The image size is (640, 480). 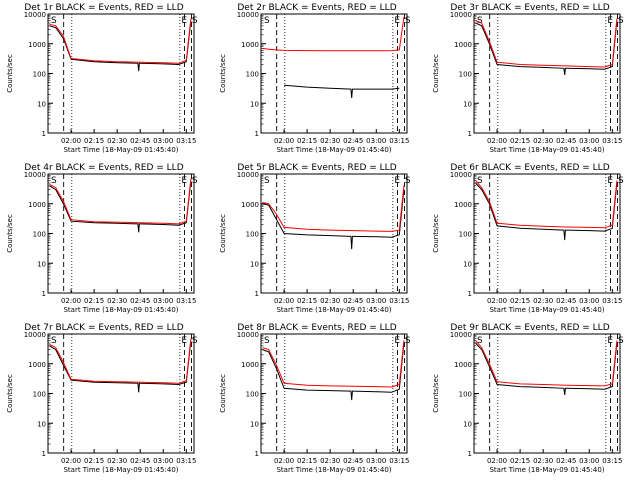 What do you see at coordinates (316, 328) in the screenshot?
I see `panel-title: Det 8r BLACK = Events, RED = LLD` at bounding box center [316, 328].